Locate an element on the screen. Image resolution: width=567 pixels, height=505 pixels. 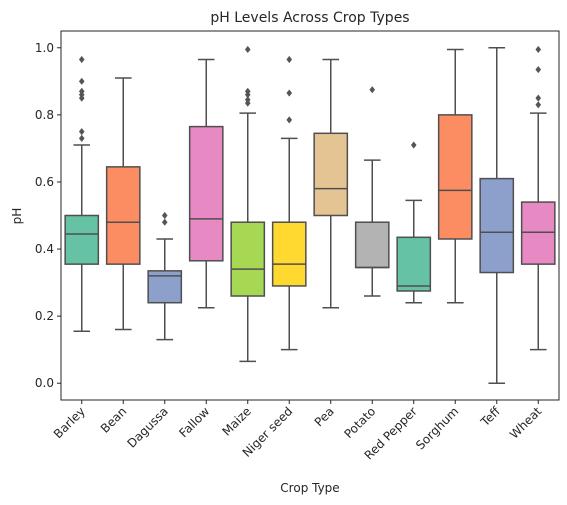
box-teff is located at coordinates (497, 225).